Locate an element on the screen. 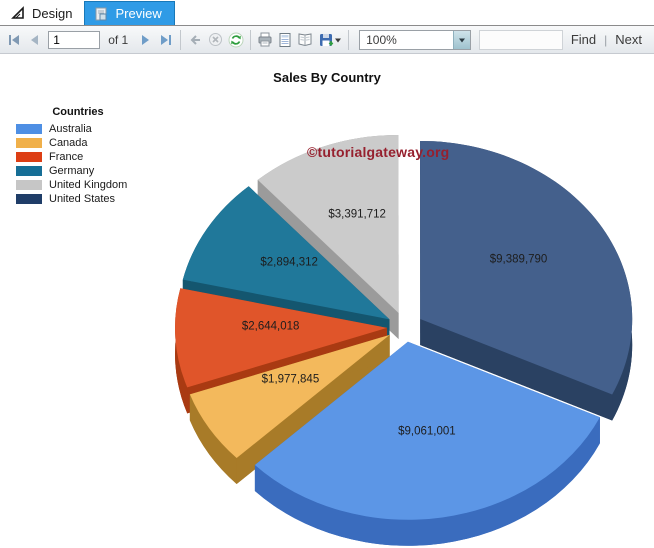 The width and height of the screenshot is (654, 548). tab-preview: Preview is located at coordinates (129, 13).